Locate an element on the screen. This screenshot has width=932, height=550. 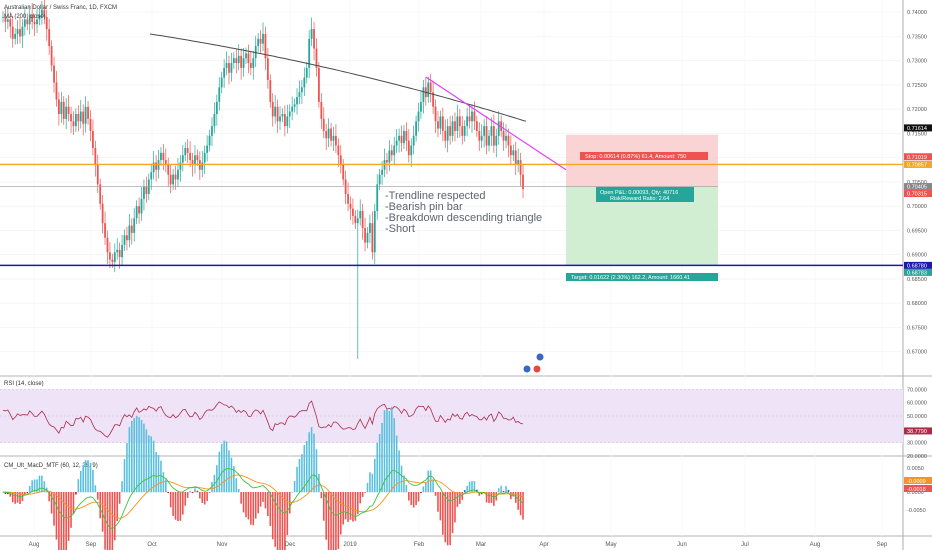
note-line-1: -Trendline respected is located at coordinates (435, 196).